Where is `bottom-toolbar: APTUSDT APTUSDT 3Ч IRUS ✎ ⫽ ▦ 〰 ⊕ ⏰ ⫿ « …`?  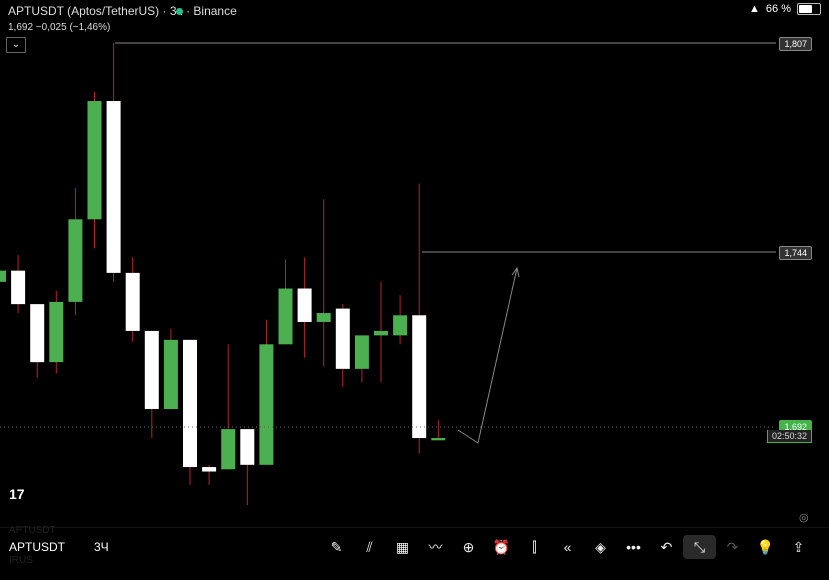
bottom-toolbar: APTUSDT APTUSDT 3Ч IRUS ✎ ⫽ ▦ 〰 ⊕ ⏰ ⫿ « … is located at coordinates (414, 552).